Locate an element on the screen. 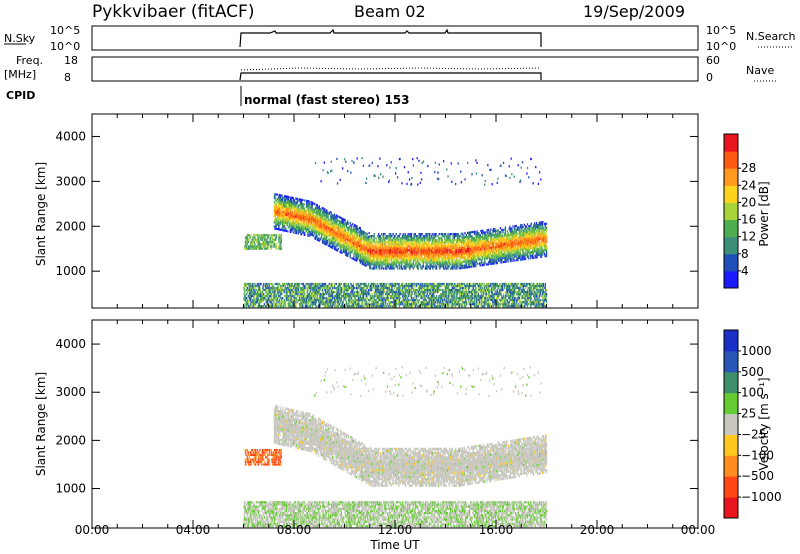  cpid-row: CPID normal (fast stereo) 153 is located at coordinates (208, 96).